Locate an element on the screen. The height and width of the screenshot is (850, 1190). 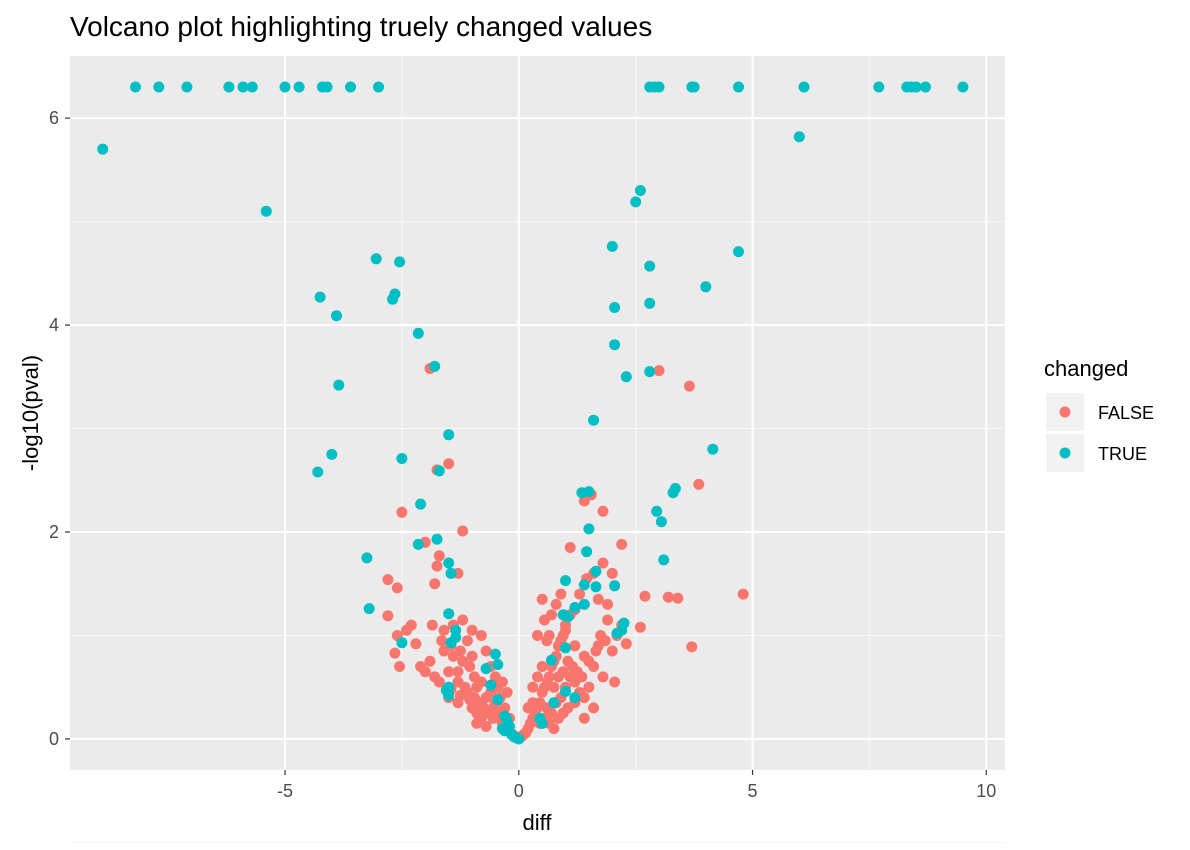
y-tick-label: 6 is located at coordinates (54, 118).